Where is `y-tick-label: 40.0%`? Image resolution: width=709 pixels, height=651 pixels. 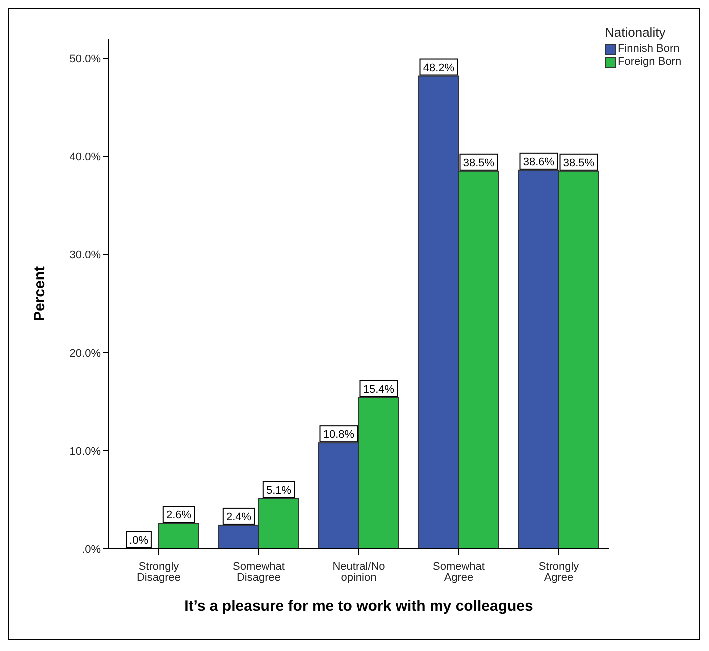
y-tick-label: 40.0% is located at coordinates (86, 158).